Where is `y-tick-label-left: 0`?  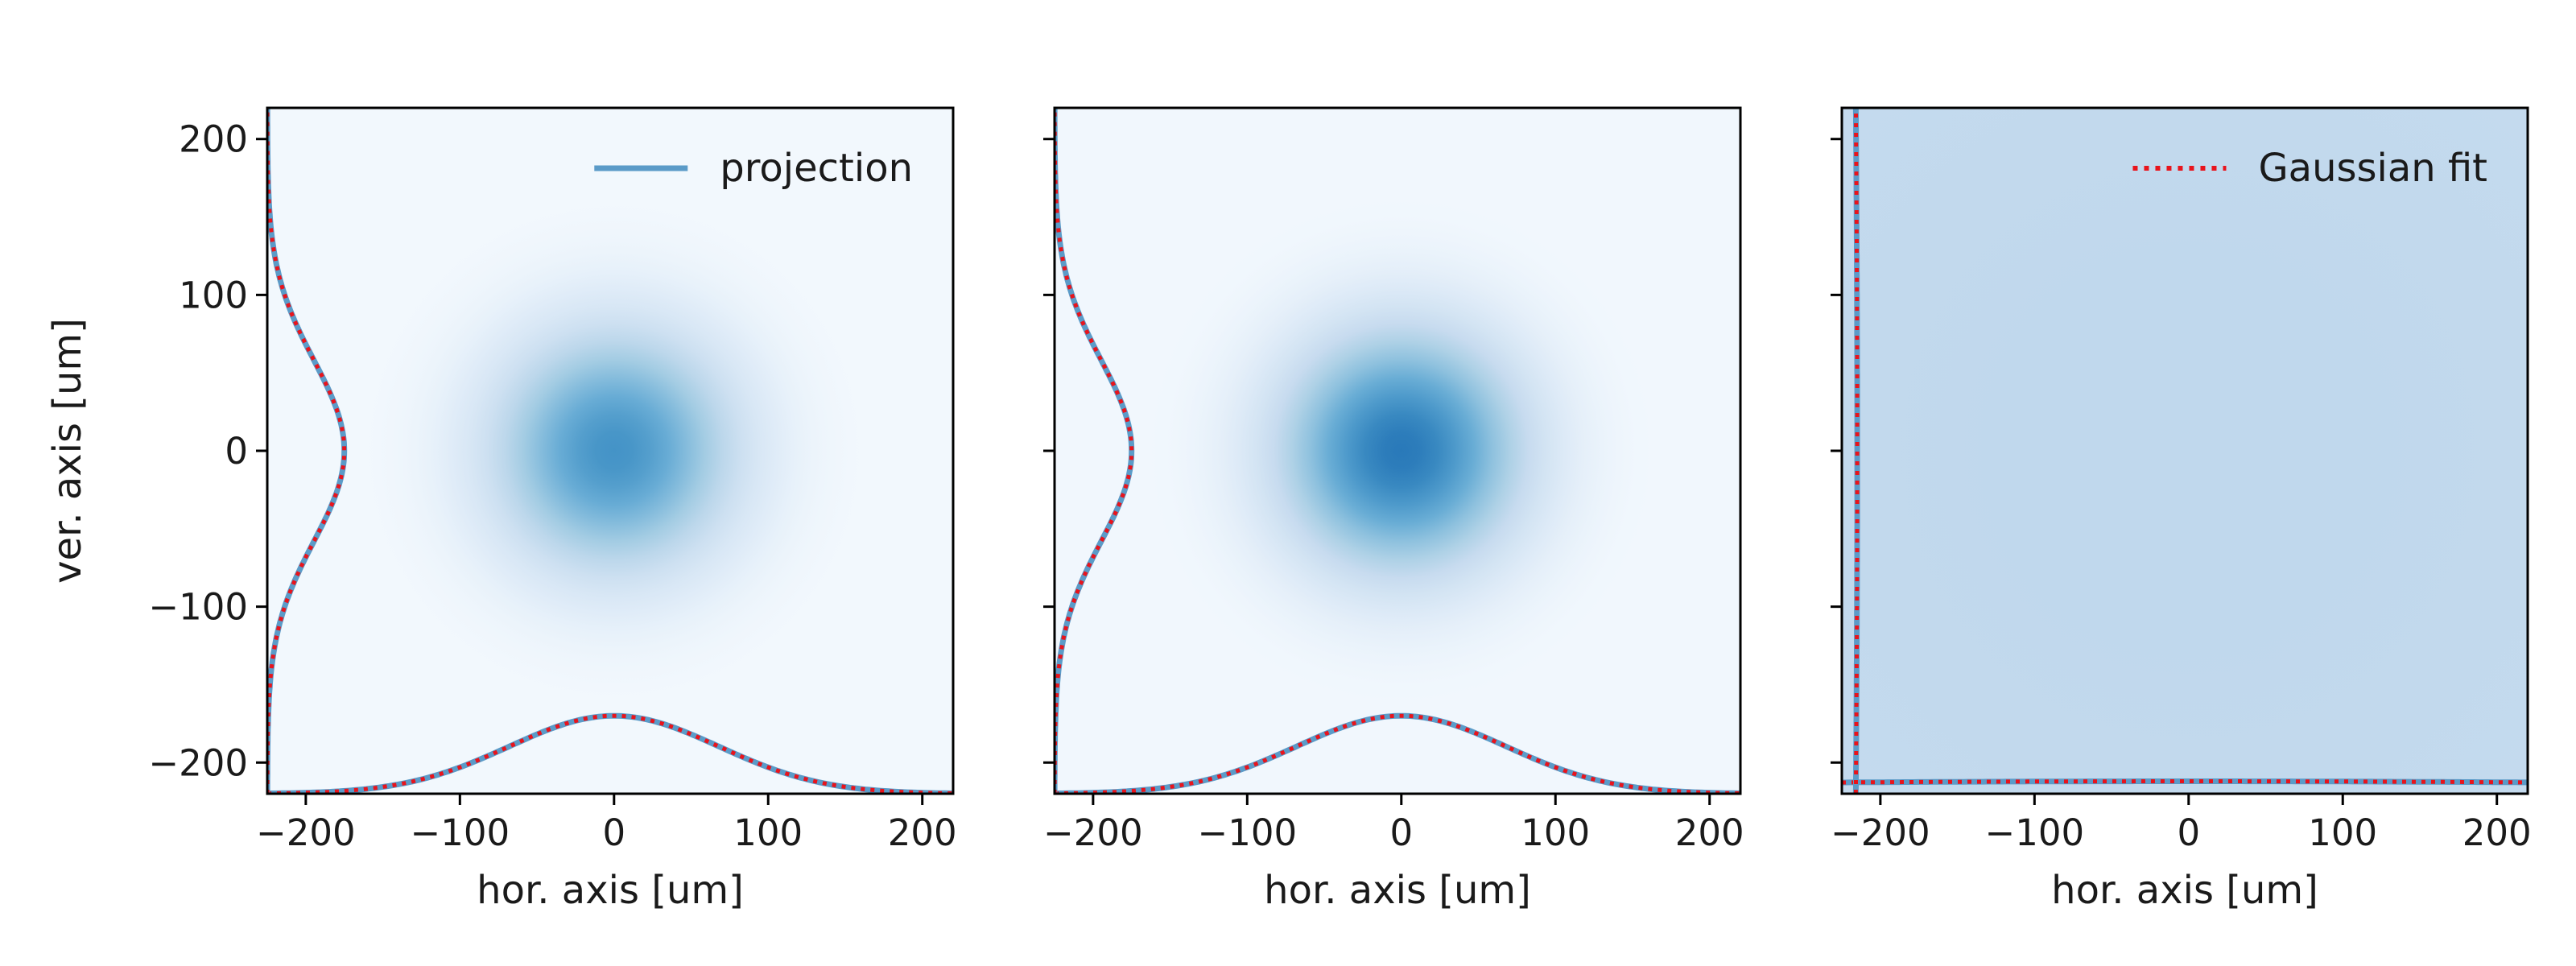 y-tick-label-left: 0 is located at coordinates (236, 451).